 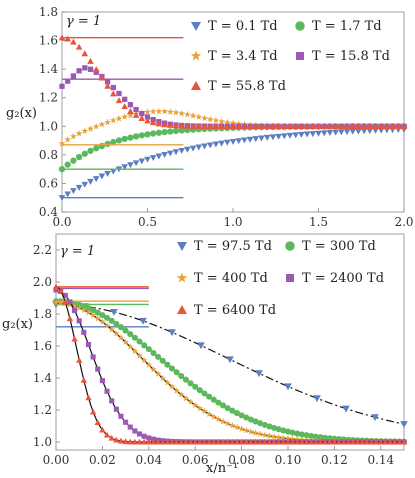 What do you see at coordinates (148, 460) in the screenshot?
I see `bottom-x-tick-label: 0.04` at bounding box center [148, 460].